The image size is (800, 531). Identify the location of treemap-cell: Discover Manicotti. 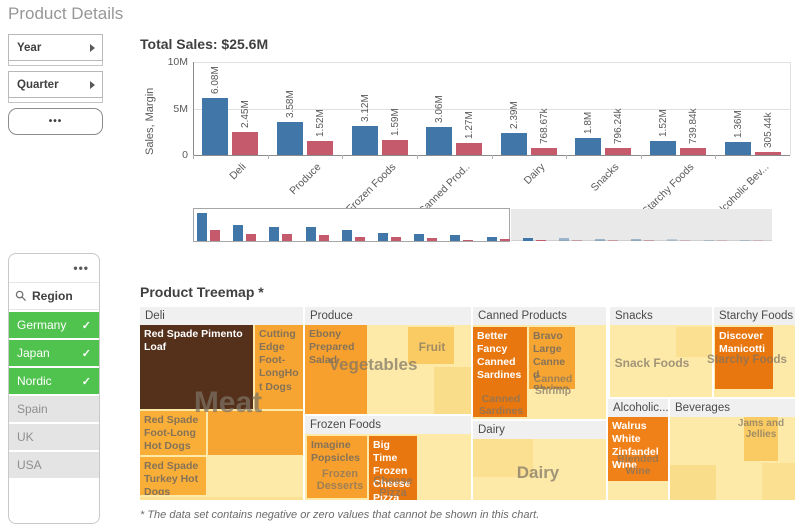
(744, 358).